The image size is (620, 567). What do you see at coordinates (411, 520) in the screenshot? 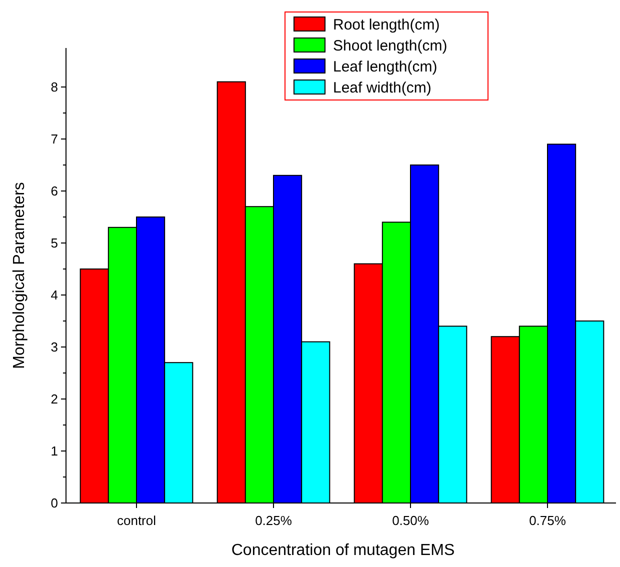
I see `x-tick-label: 0.50%` at bounding box center [411, 520].